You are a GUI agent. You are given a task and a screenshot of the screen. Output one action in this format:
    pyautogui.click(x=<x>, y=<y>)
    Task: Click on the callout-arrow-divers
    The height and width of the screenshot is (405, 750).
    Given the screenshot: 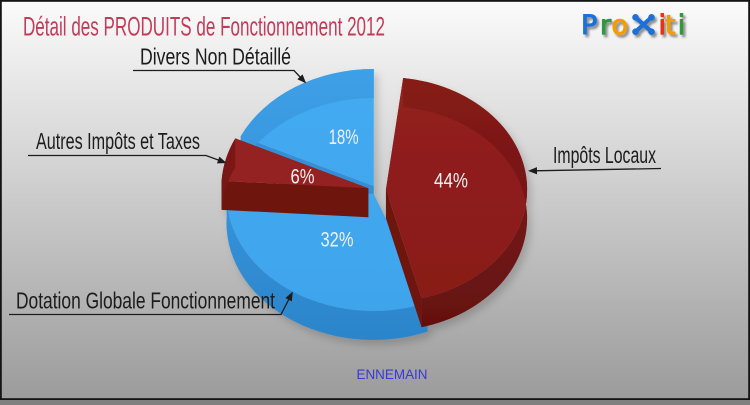 What is the action you would take?
    pyautogui.click(x=302, y=79)
    